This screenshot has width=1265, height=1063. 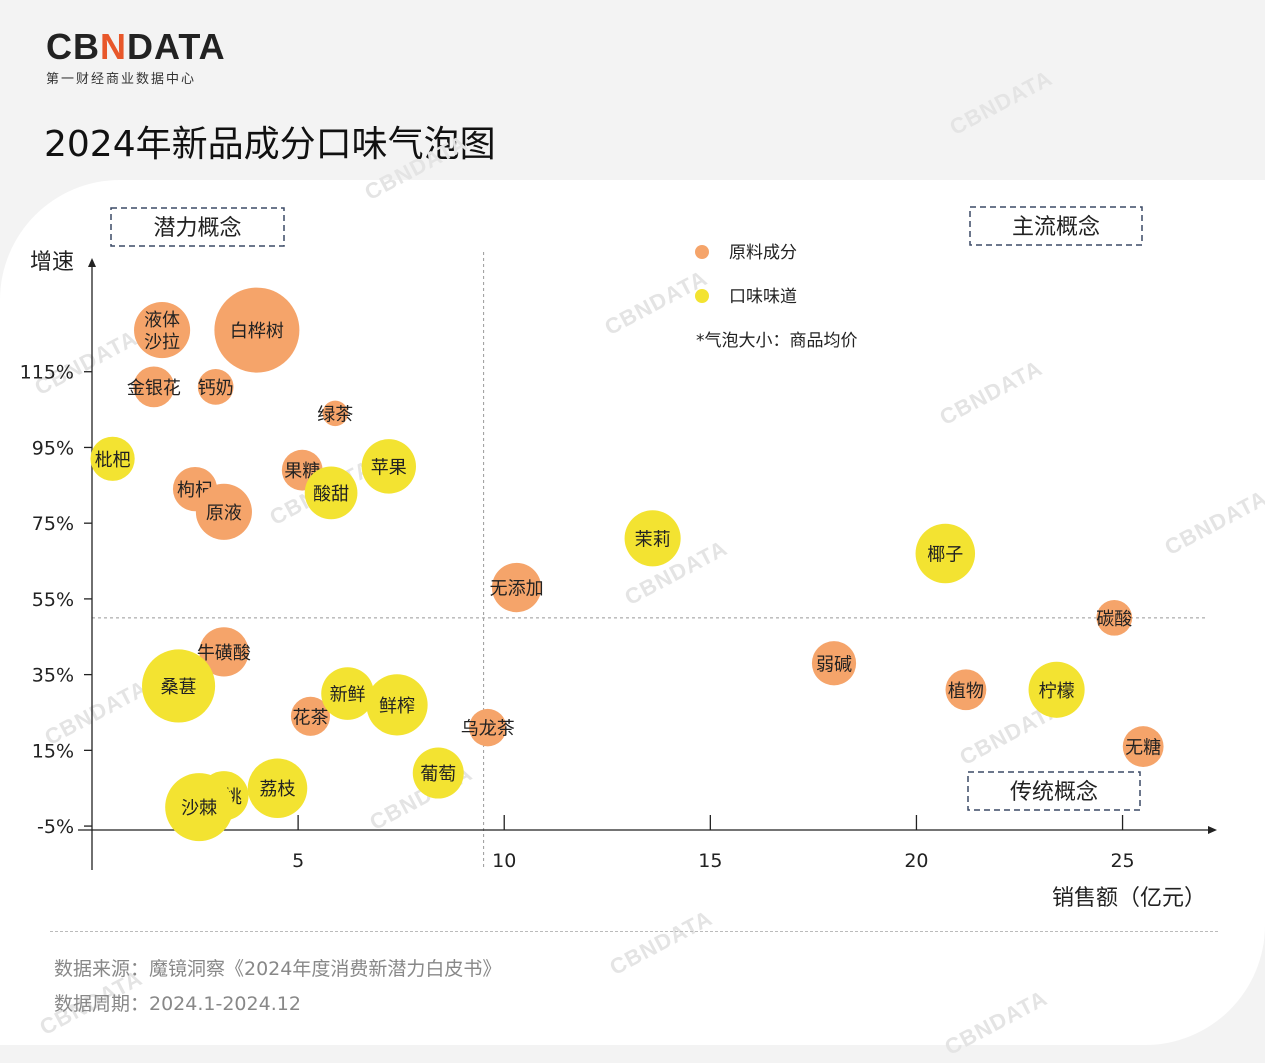 What do you see at coordinates (634, 931) in the screenshot?
I see `footer-divider` at bounding box center [634, 931].